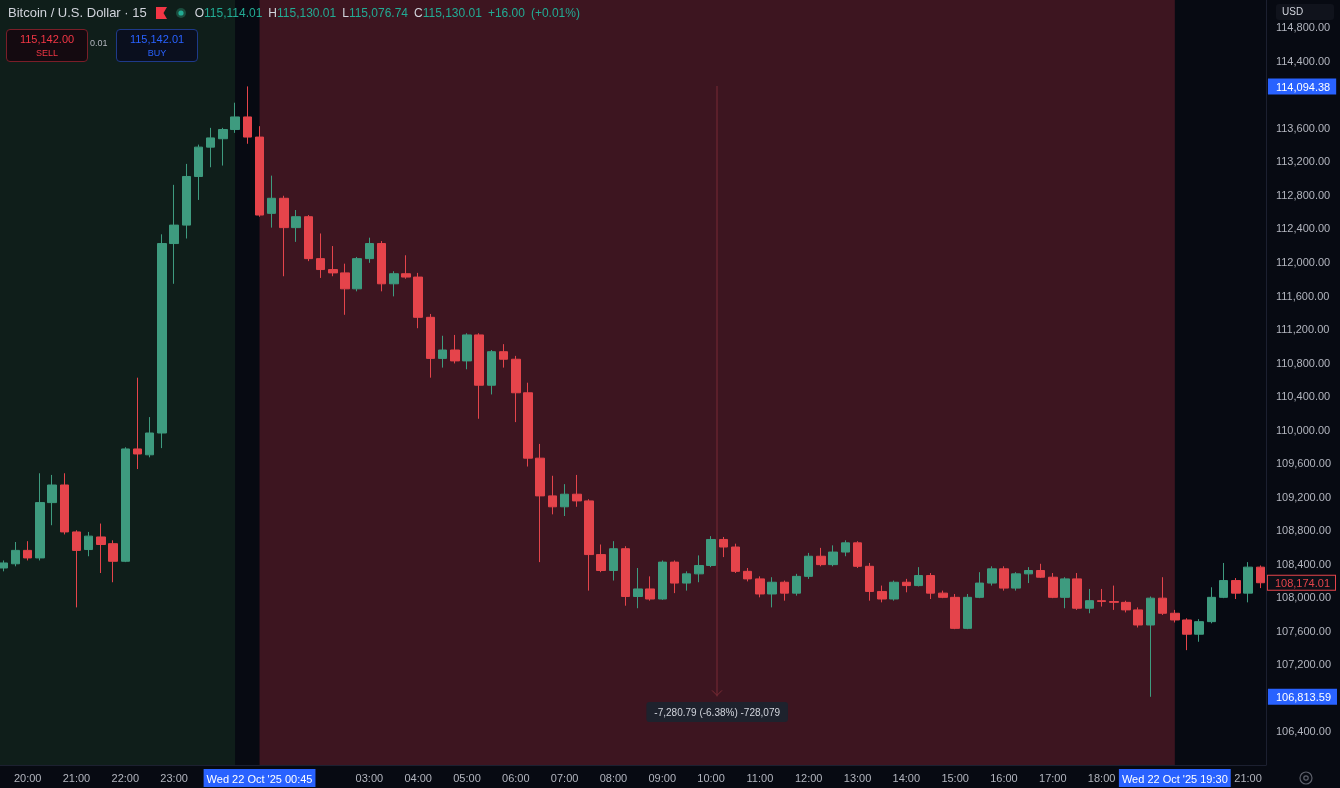 Image resolution: width=1340 pixels, height=788 pixels. Describe the element at coordinates (1303, 60) in the screenshot. I see `y-tick-label: 114,400.00` at that location.